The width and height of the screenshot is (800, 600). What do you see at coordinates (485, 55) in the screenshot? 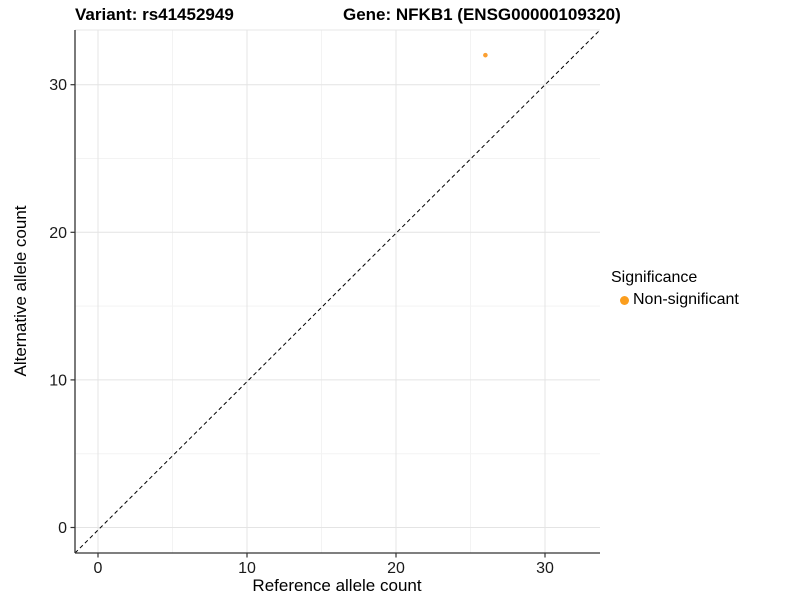
I see `data-point` at bounding box center [485, 55].